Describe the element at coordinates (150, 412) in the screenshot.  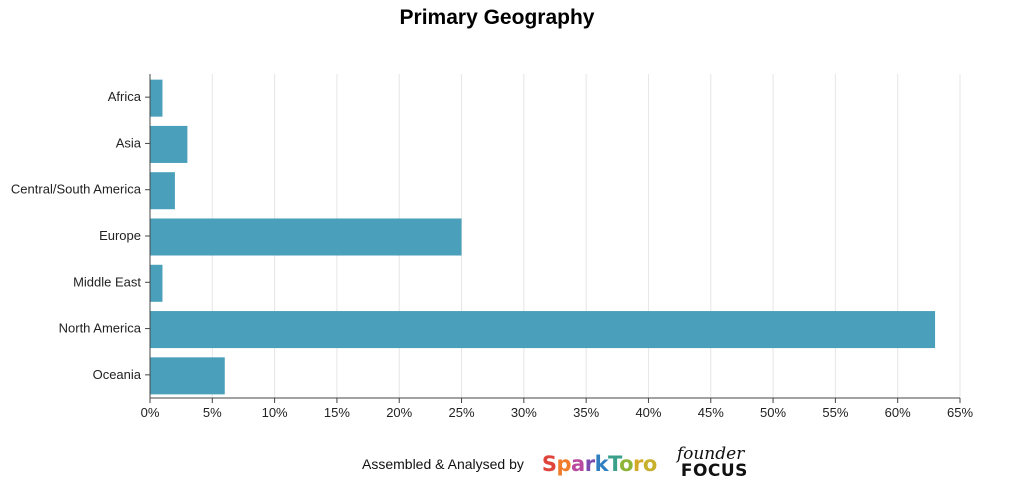
I see `x-tick-label: 0%` at that location.